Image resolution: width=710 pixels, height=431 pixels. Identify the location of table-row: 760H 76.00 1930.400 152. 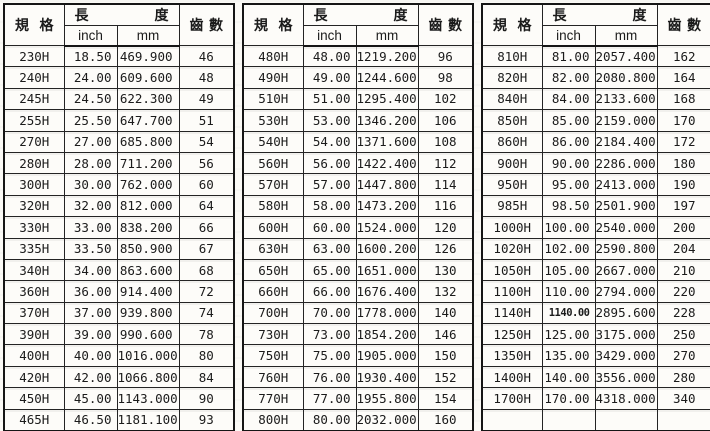
(358, 377).